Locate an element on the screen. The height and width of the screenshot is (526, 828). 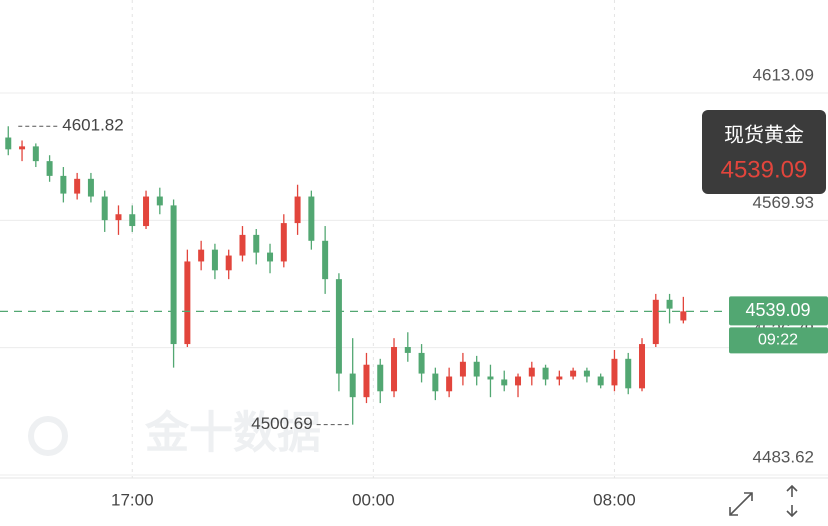
y-tick-label: 4613.09 is located at coordinates (783, 74).